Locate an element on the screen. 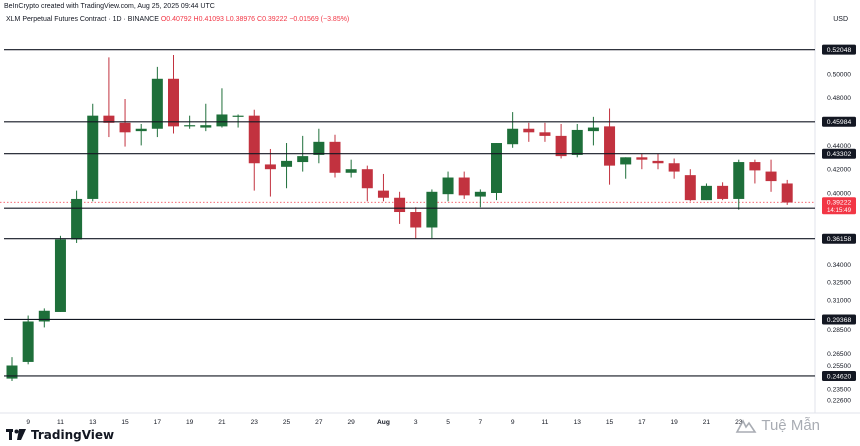  y-tick-label: 0.31000 is located at coordinates (839, 300).